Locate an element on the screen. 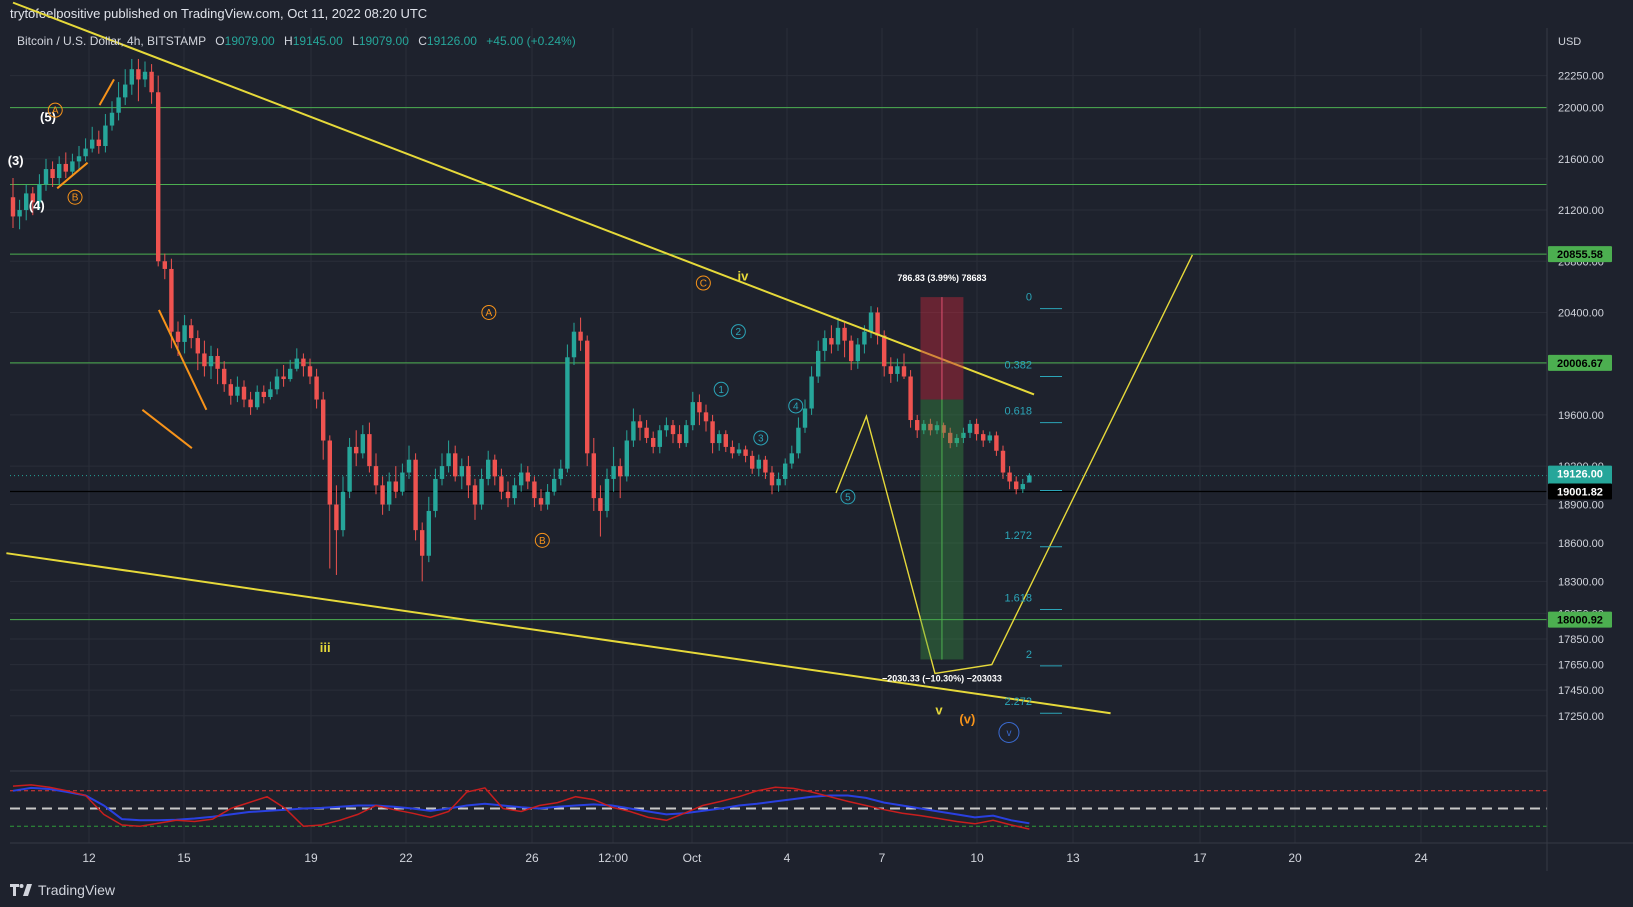 Image resolution: width=1633 pixels, height=907 pixels. rsi-line is located at coordinates (521, 805).